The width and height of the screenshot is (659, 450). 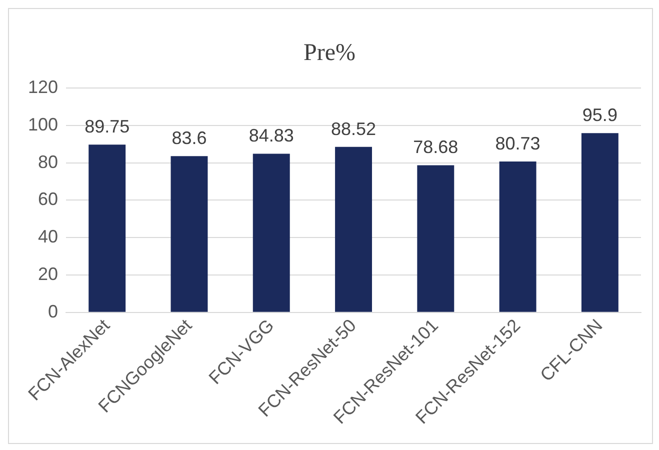 What do you see at coordinates (107, 126) in the screenshot?
I see `data-label: 89.75` at bounding box center [107, 126].